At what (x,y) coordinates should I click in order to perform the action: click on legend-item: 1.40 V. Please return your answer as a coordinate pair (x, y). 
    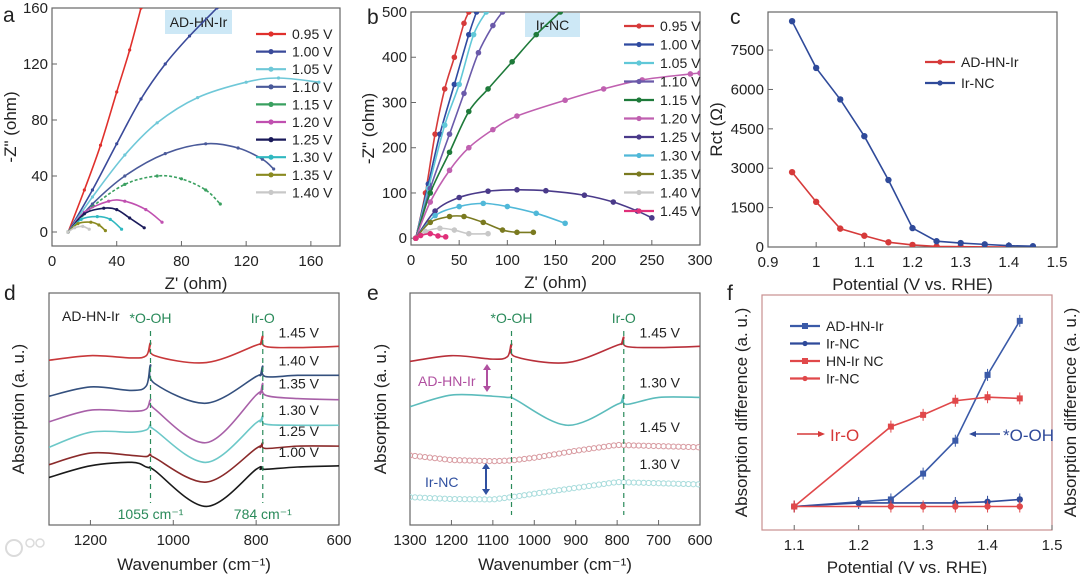
    Looking at the image, I should click on (294, 192).